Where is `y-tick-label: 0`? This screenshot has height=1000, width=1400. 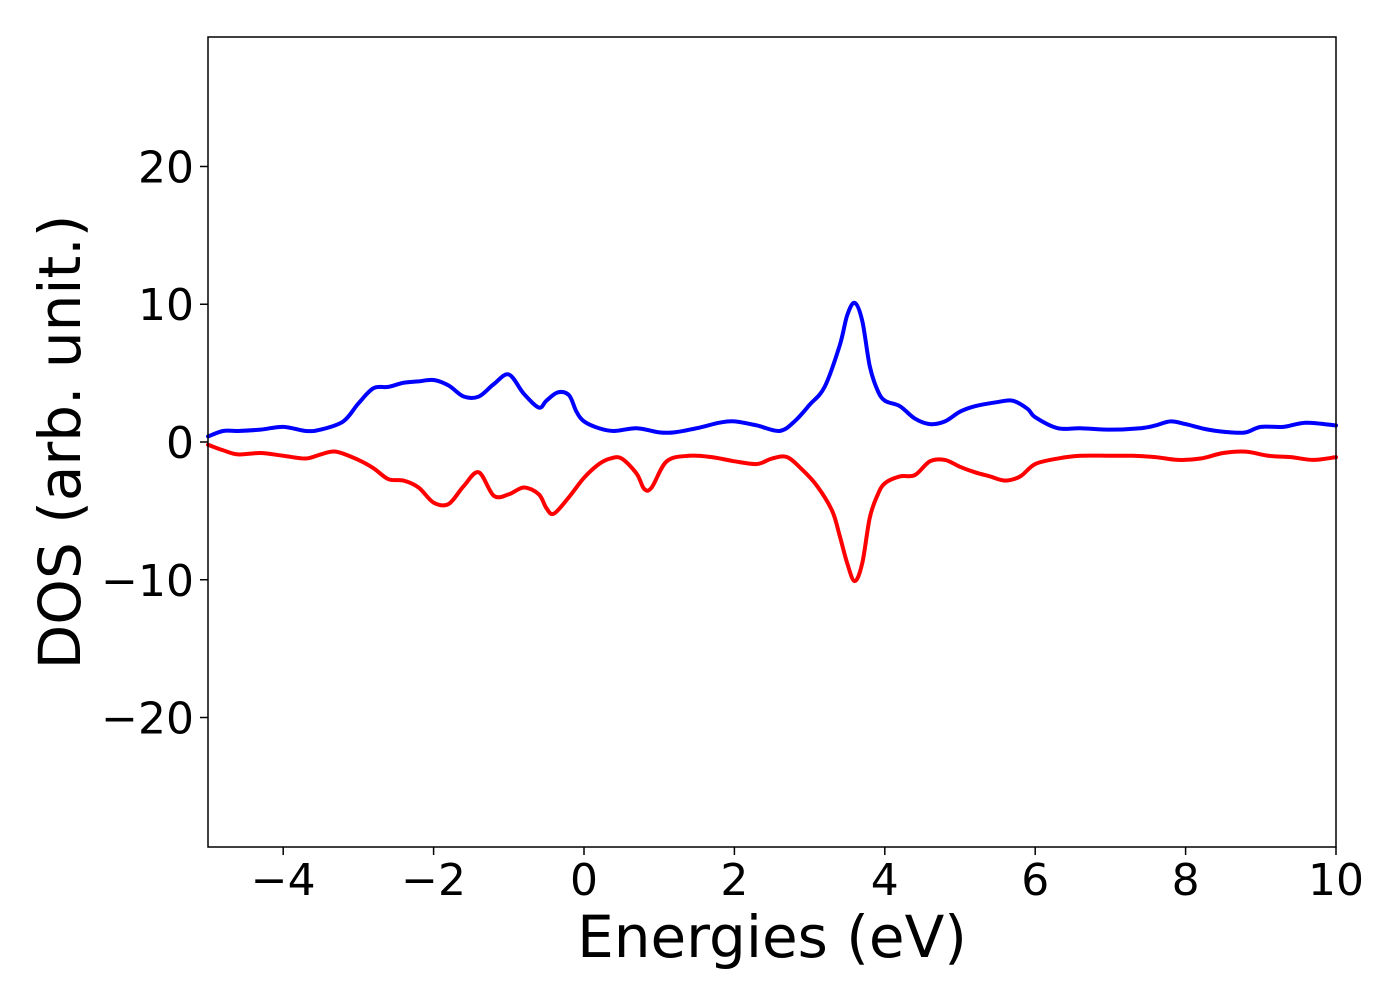
y-tick-label: 0 is located at coordinates (180, 443).